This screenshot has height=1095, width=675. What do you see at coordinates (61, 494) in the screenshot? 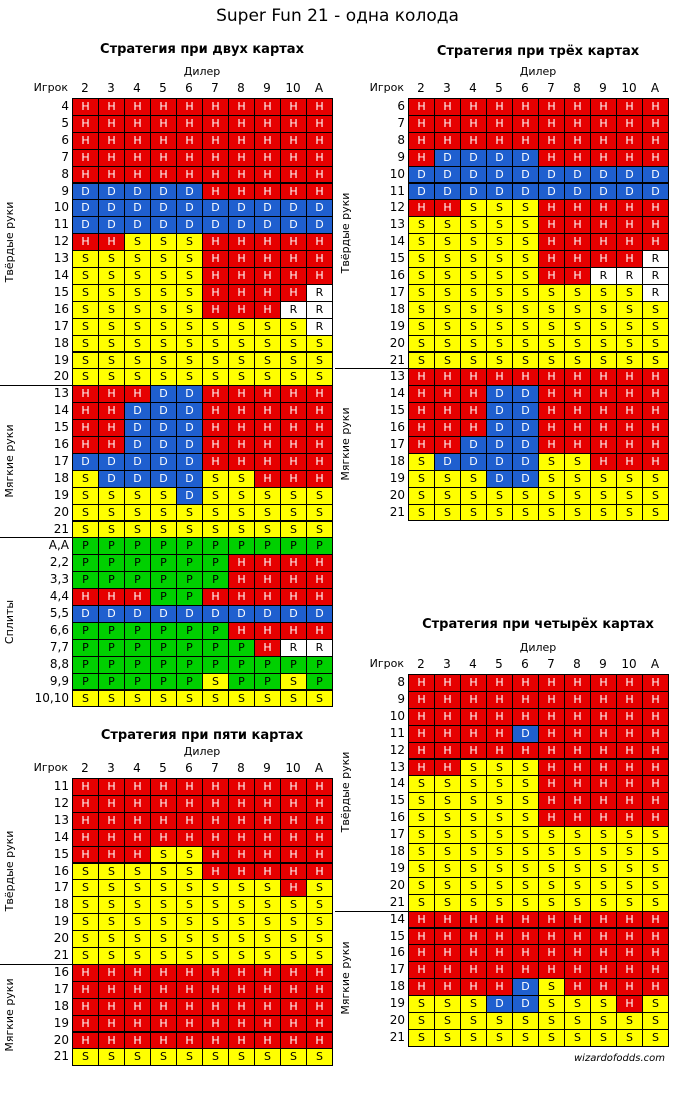
I see `two-cards-row-label: 19` at bounding box center [61, 494].